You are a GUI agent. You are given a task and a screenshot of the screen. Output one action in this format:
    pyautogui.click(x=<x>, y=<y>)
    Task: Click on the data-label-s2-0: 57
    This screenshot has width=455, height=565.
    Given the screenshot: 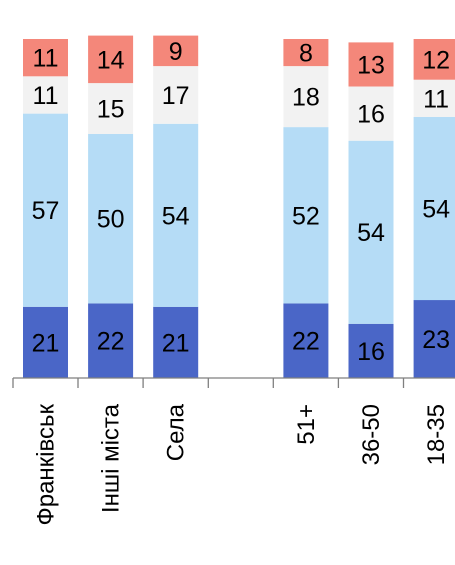 What is the action you would take?
    pyautogui.click(x=46, y=211)
    